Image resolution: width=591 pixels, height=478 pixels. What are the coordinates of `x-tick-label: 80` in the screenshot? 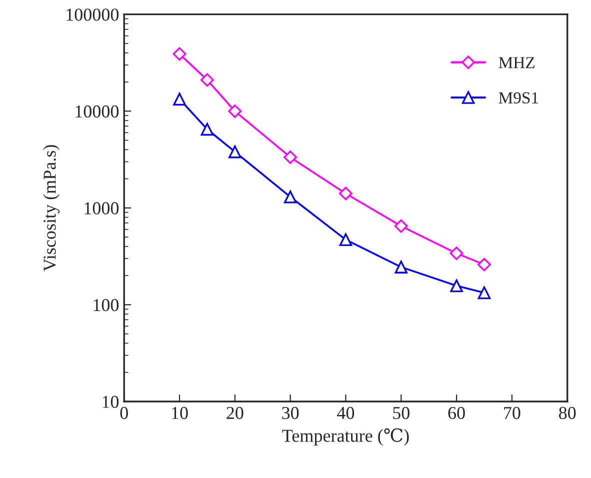 It's located at (567, 413).